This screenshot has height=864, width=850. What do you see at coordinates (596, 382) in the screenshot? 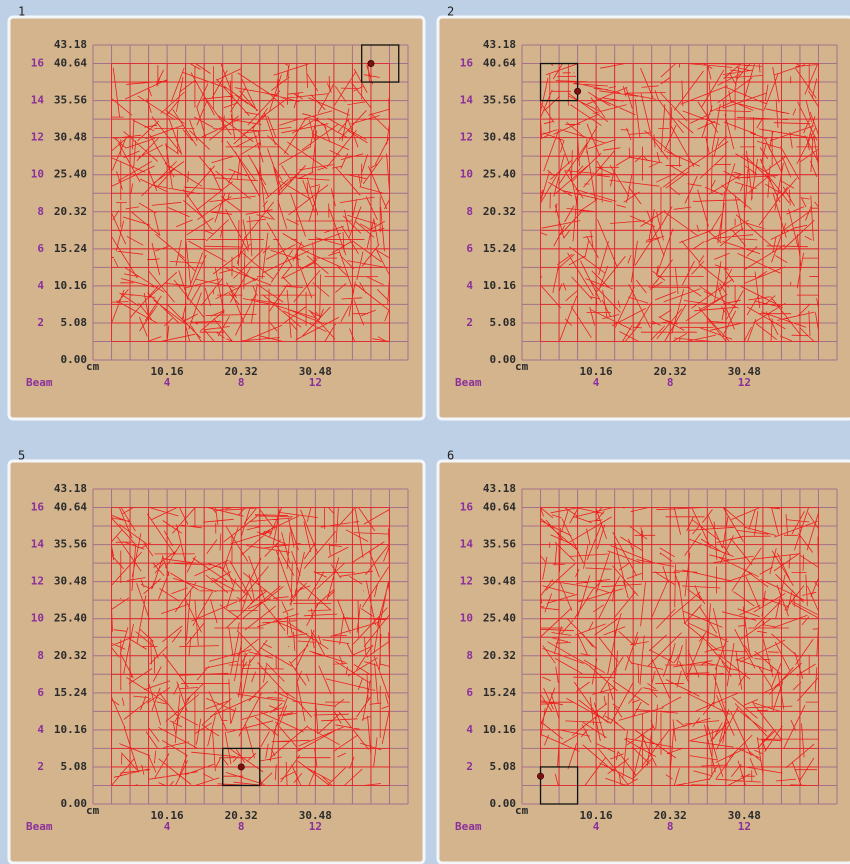
I see `x-beam-label: 4` at bounding box center [596, 382].